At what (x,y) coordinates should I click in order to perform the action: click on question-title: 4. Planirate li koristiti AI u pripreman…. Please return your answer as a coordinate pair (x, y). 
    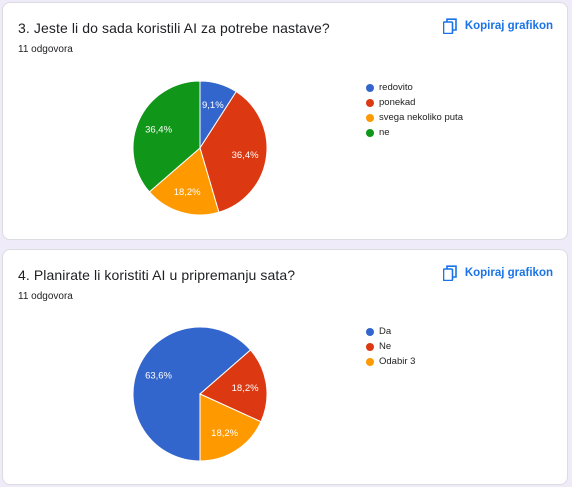
    Looking at the image, I should click on (157, 275).